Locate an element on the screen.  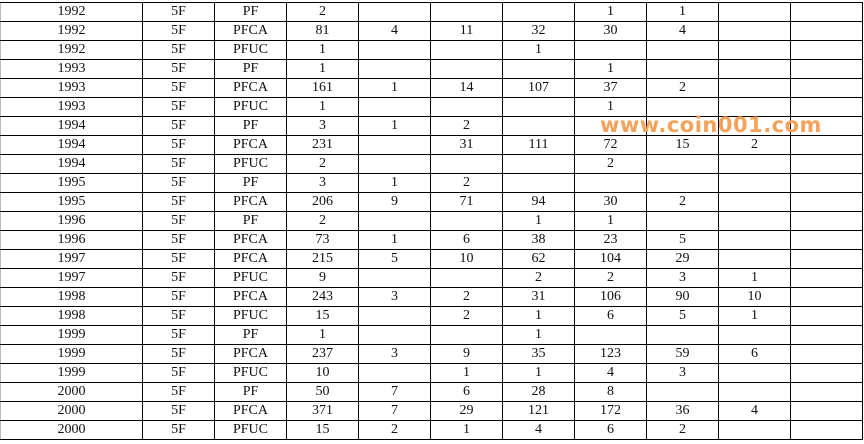
table-cell: 5 is located at coordinates (682, 316).